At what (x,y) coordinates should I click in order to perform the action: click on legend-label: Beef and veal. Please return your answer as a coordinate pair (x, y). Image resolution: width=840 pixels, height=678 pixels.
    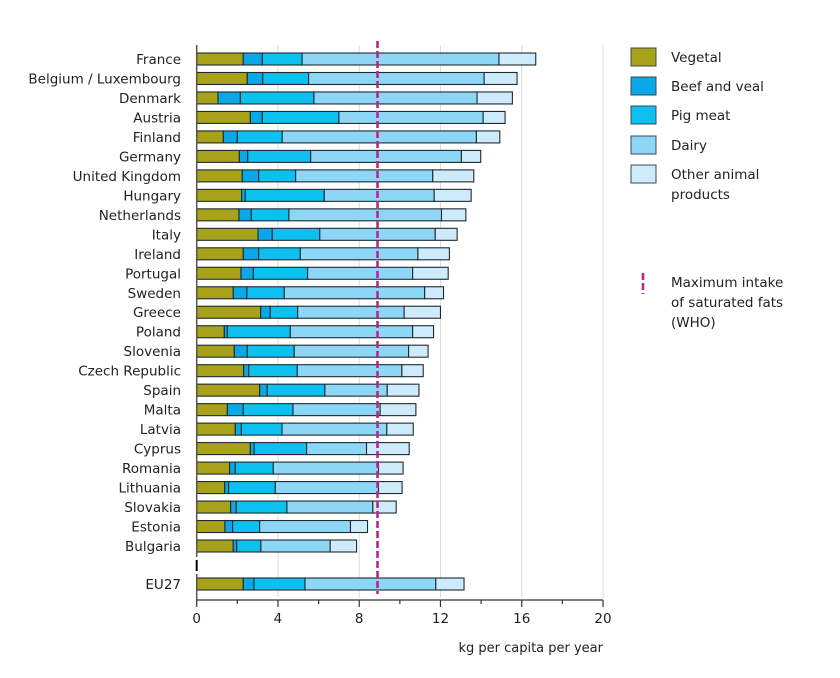
    Looking at the image, I should click on (717, 87).